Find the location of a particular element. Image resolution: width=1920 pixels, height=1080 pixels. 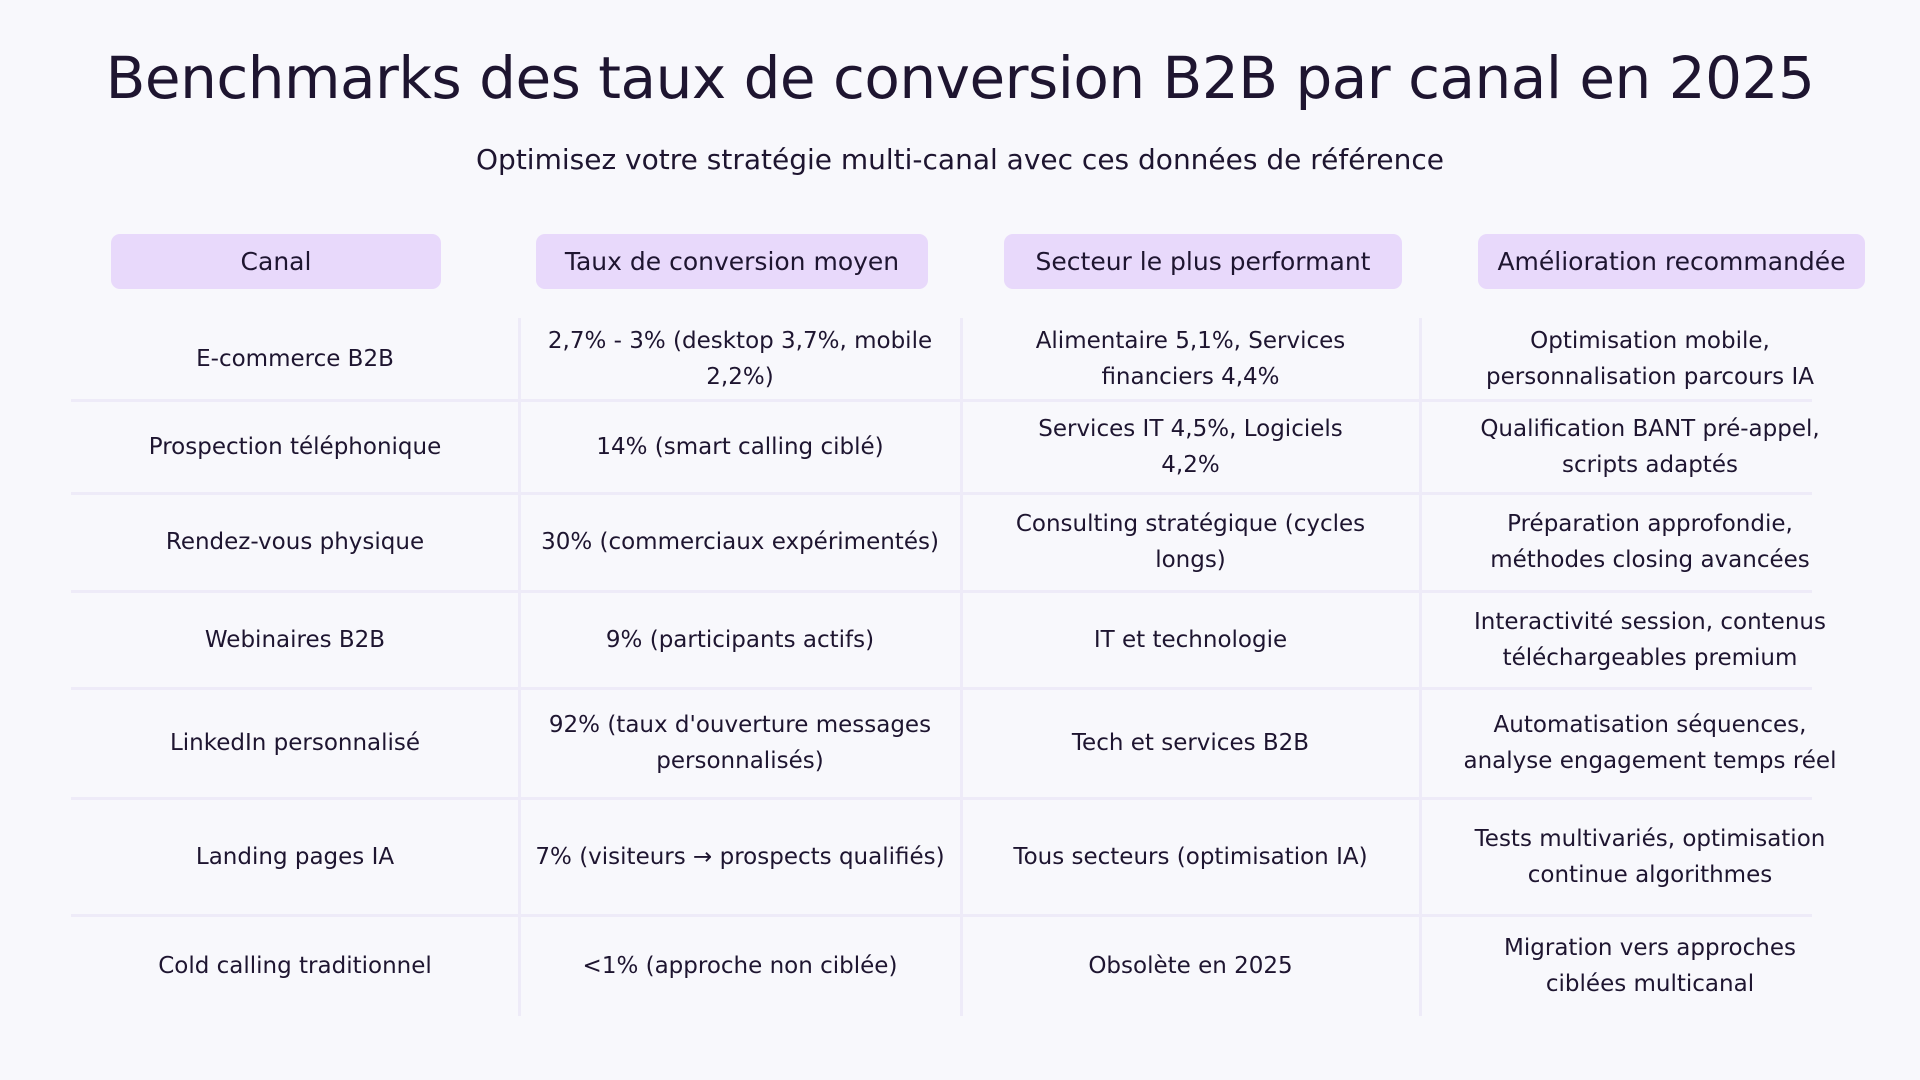

header-cell: Amélioration recommandée is located at coordinates (1671, 261).